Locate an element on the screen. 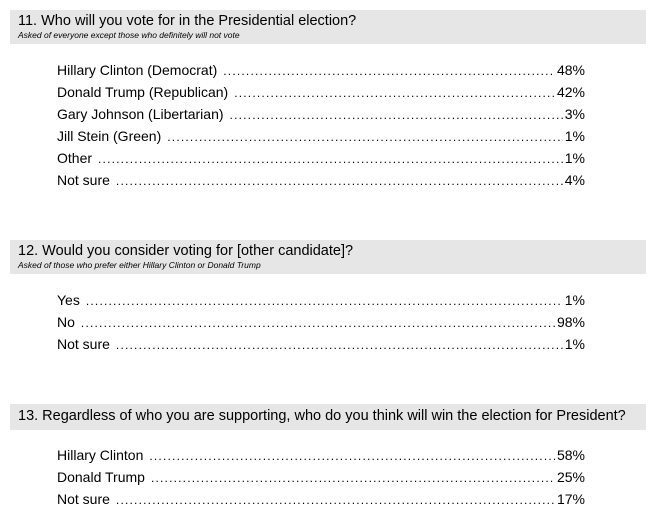  response-row: Yes 1% is located at coordinates (321, 300).